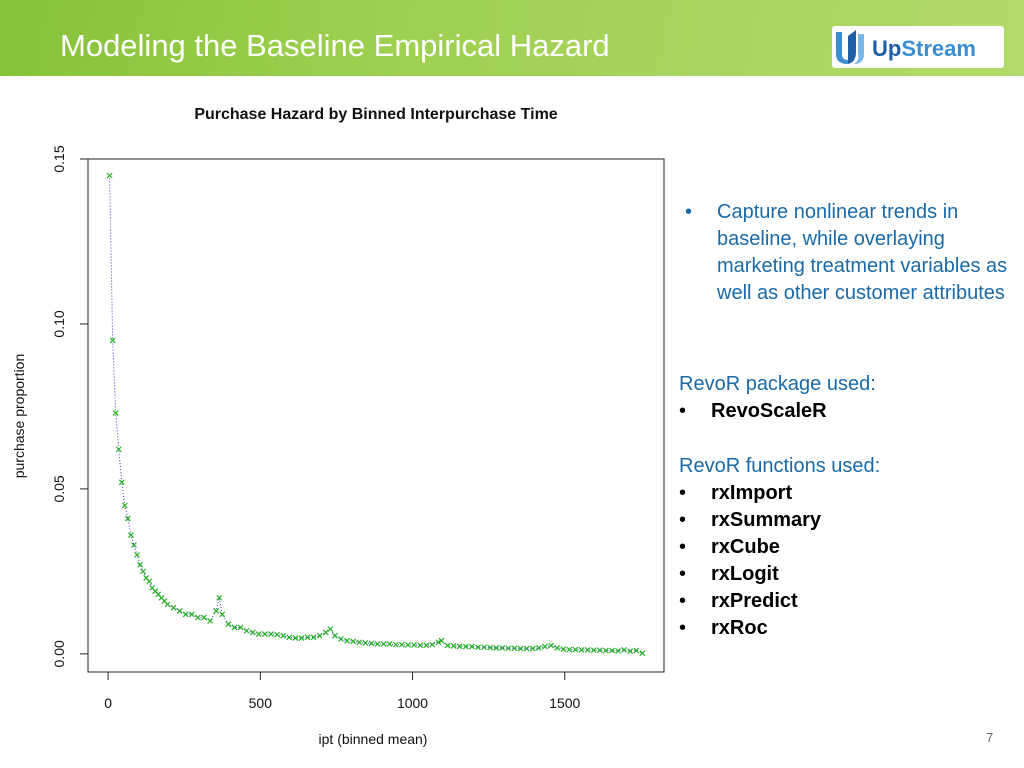 Image resolution: width=1024 pixels, height=768 pixels. Describe the element at coordinates (990, 737) in the screenshot. I see `page-number: 7` at that location.